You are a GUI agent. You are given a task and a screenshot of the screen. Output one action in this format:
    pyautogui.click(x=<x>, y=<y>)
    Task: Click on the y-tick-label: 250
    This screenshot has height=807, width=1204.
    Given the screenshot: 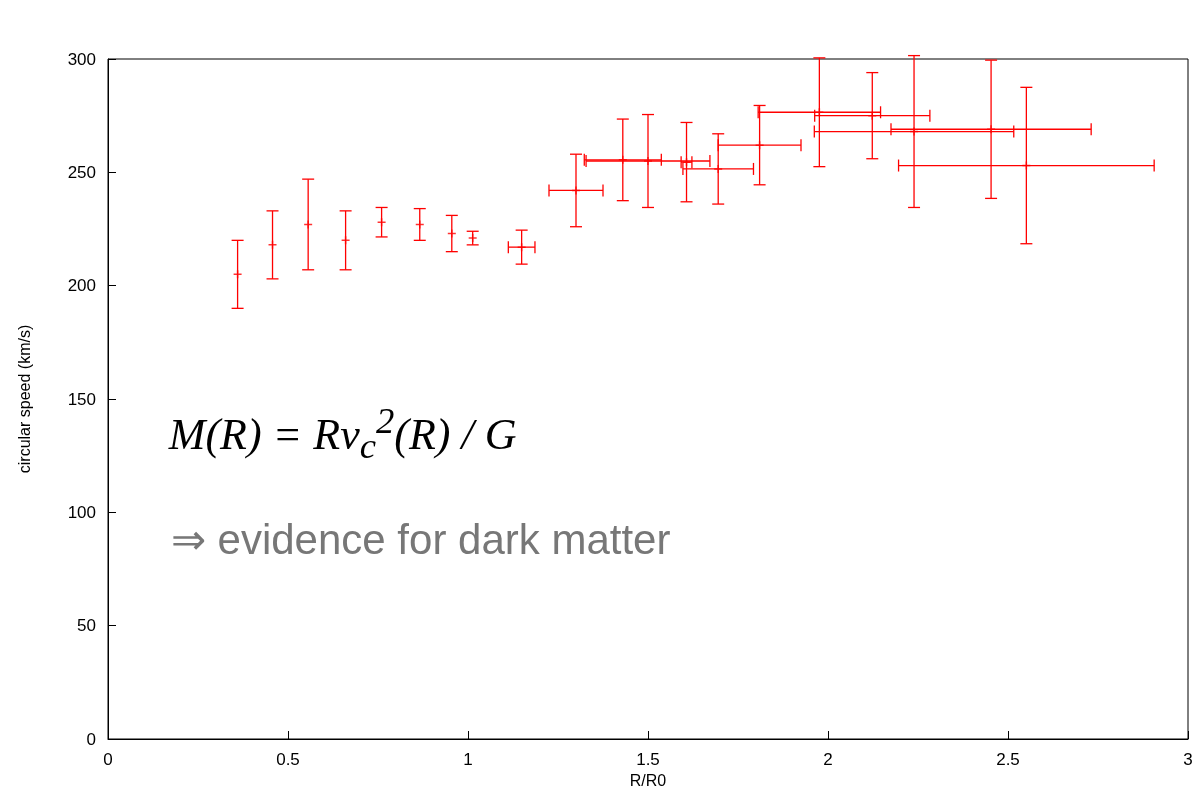 What is the action you would take?
    pyautogui.click(x=81, y=172)
    